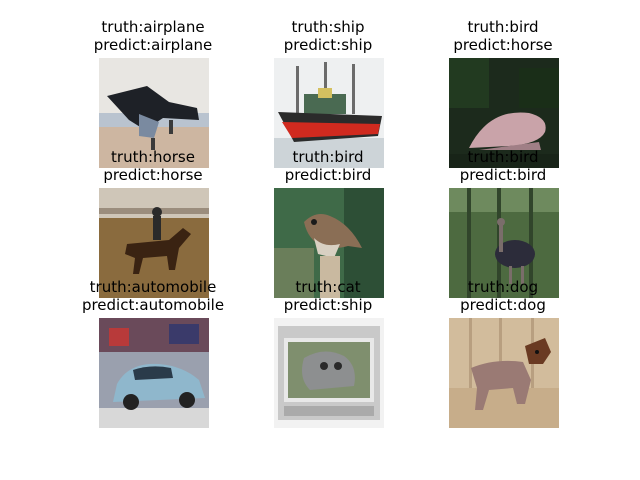  Describe the element at coordinates (153, 157) in the screenshot. I see `truth-label: truth:horse` at that location.